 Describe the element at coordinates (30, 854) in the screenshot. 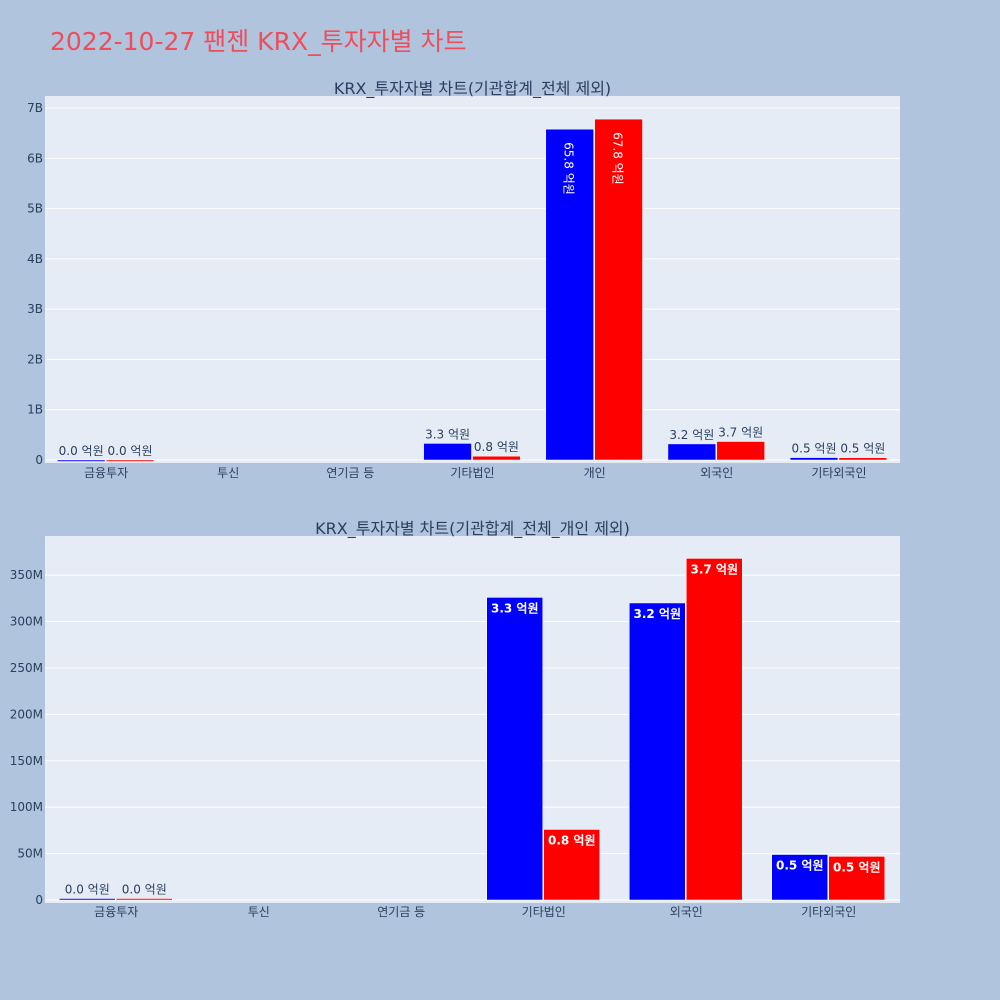

I see `y-tick-label: 50M` at that location.